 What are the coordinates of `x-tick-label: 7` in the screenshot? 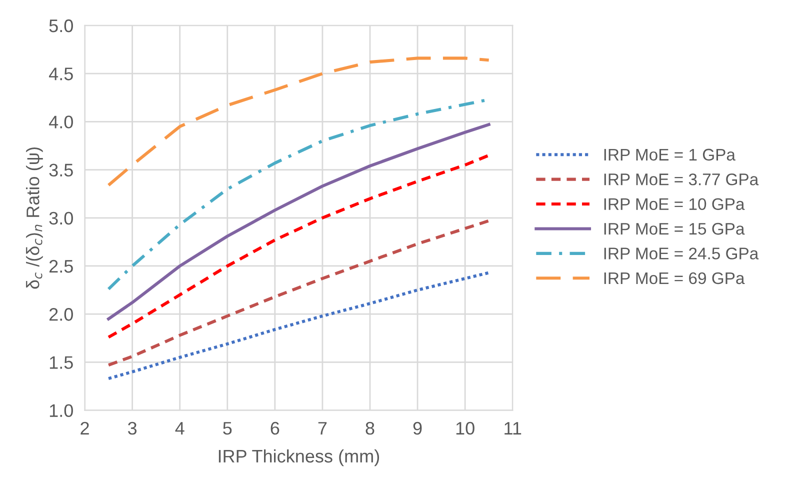 It's located at (322, 428).